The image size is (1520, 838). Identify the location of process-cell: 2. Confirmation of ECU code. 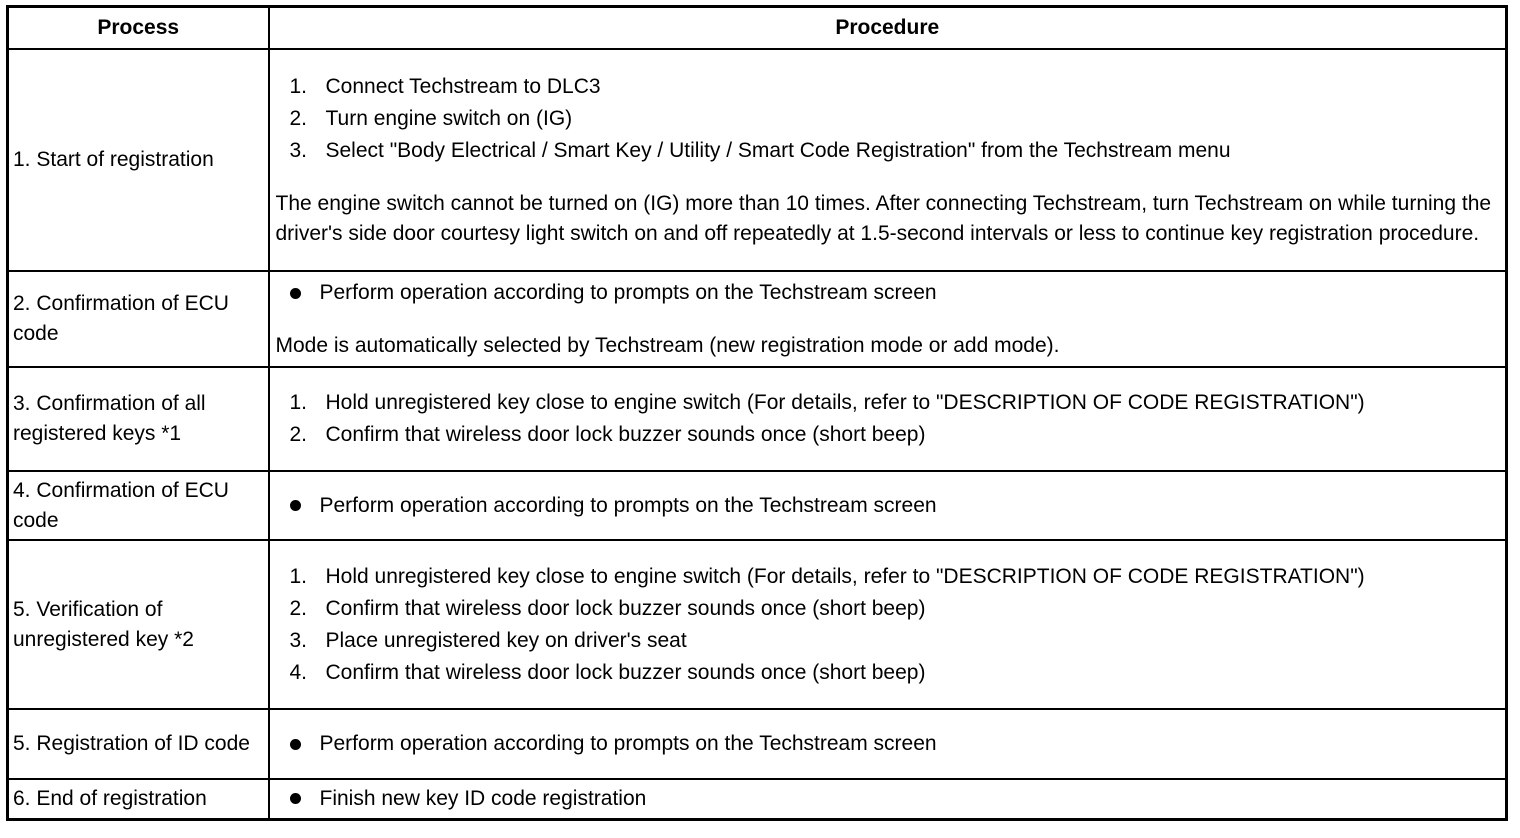
(138, 319).